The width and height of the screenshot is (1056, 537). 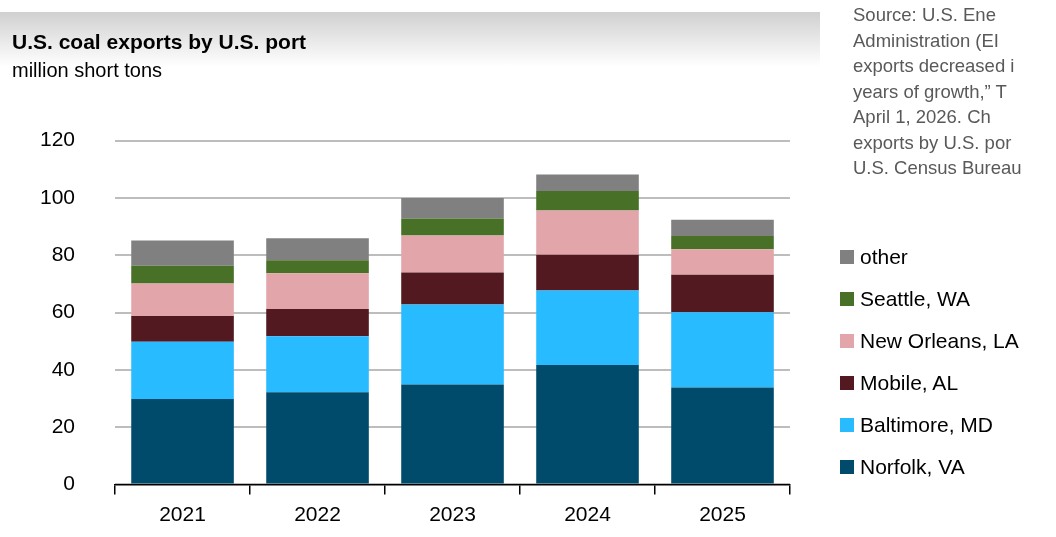 What do you see at coordinates (159, 42) in the screenshot?
I see `chart-title: U.S. coal exports by U.S. port` at bounding box center [159, 42].